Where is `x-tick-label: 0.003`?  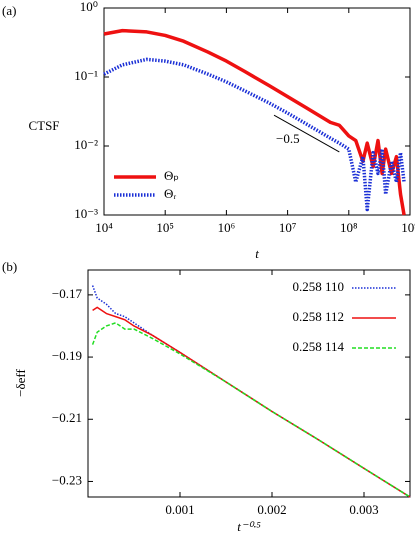 x-tick-label: 0.003 is located at coordinates (363, 509).